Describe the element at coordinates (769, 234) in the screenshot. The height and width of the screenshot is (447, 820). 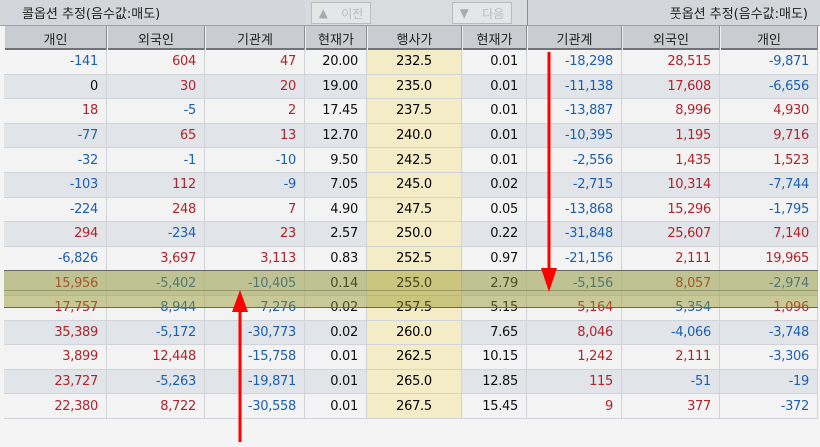
I see `cell-p-ind: 7,140` at that location.